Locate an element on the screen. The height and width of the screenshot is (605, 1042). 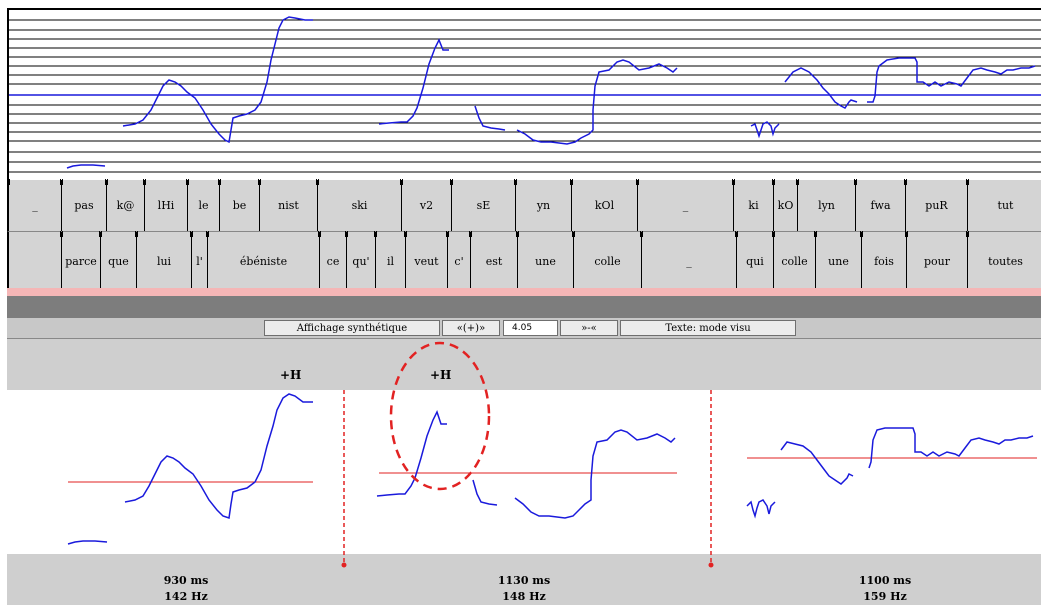
word-segment: l' is located at coordinates (198, 259).